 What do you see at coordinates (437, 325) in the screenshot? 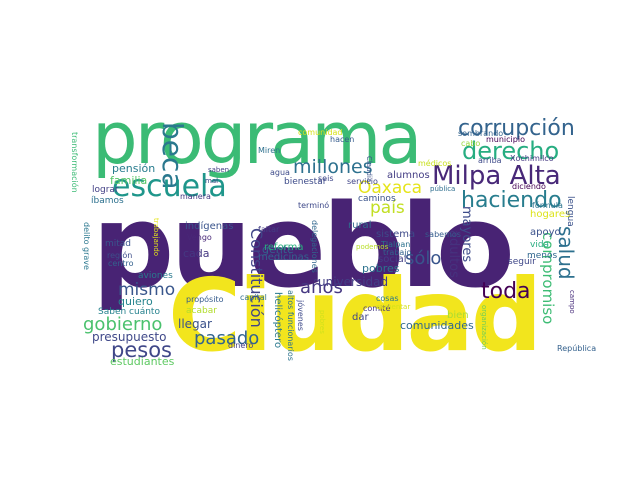
I see `word-comunidades: comunidades` at bounding box center [437, 325].